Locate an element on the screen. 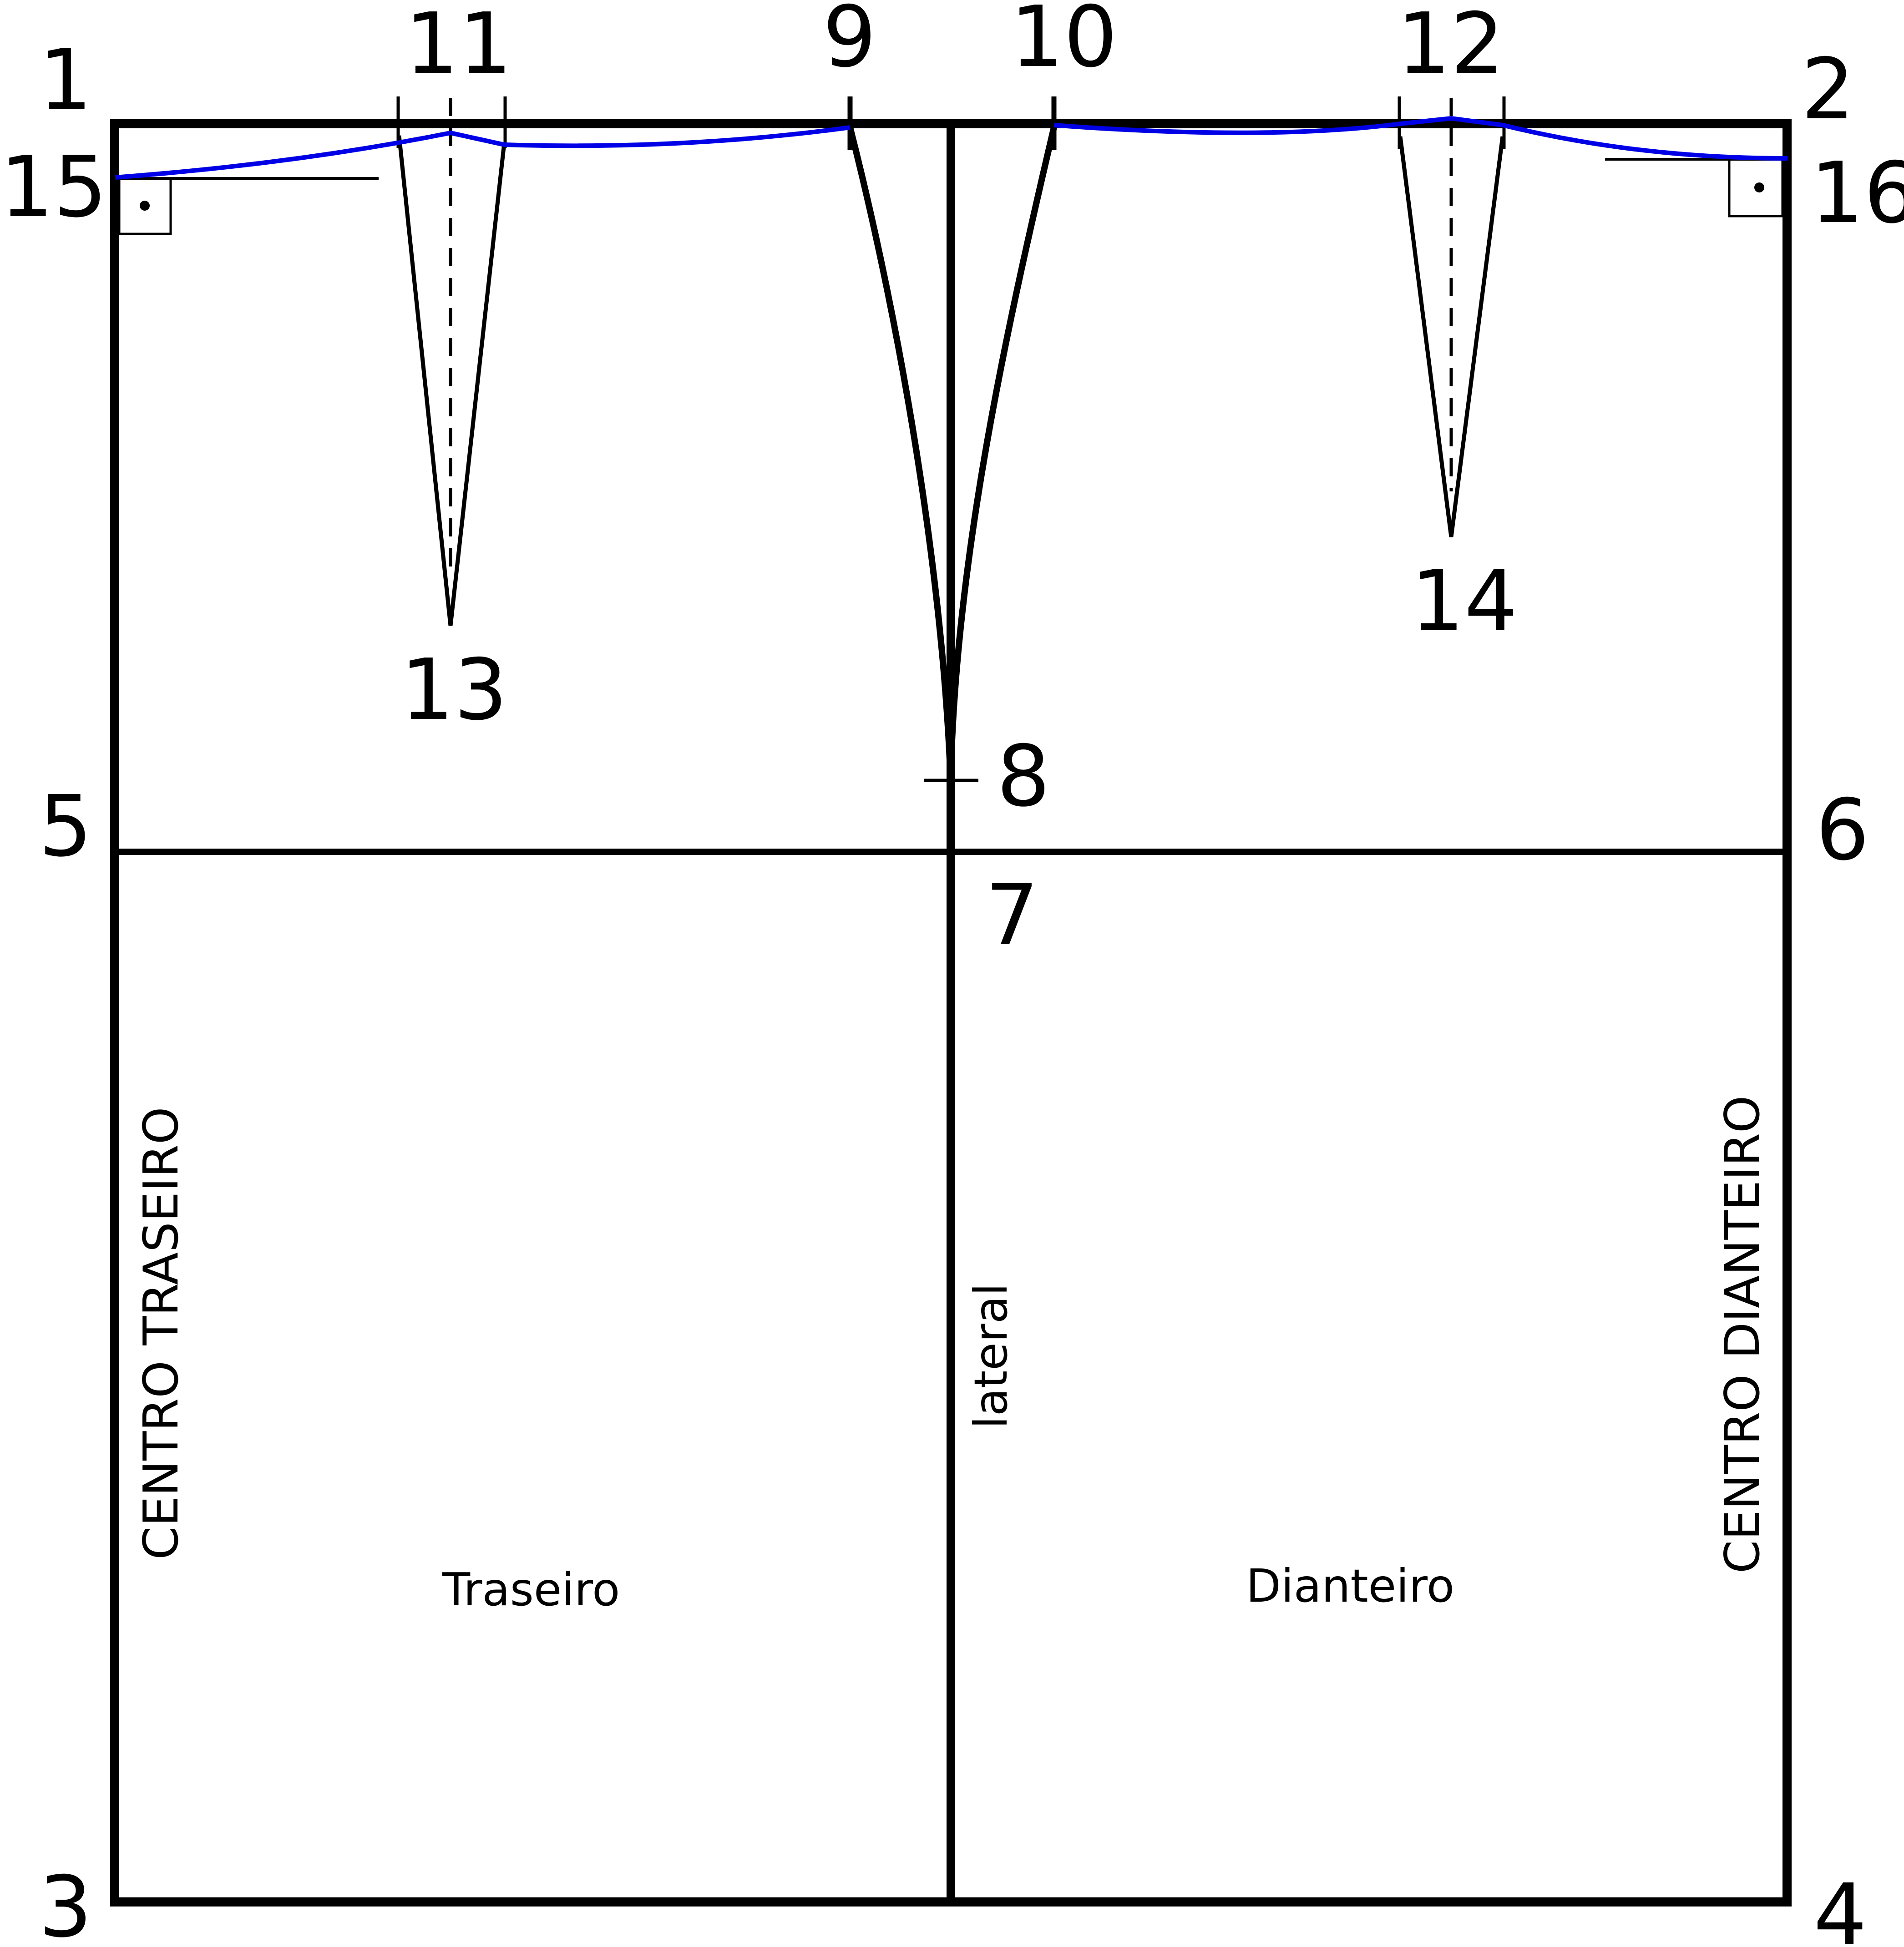 This screenshot has width=1904, height=1947. point-label-12: 12 is located at coordinates (1451, 46).